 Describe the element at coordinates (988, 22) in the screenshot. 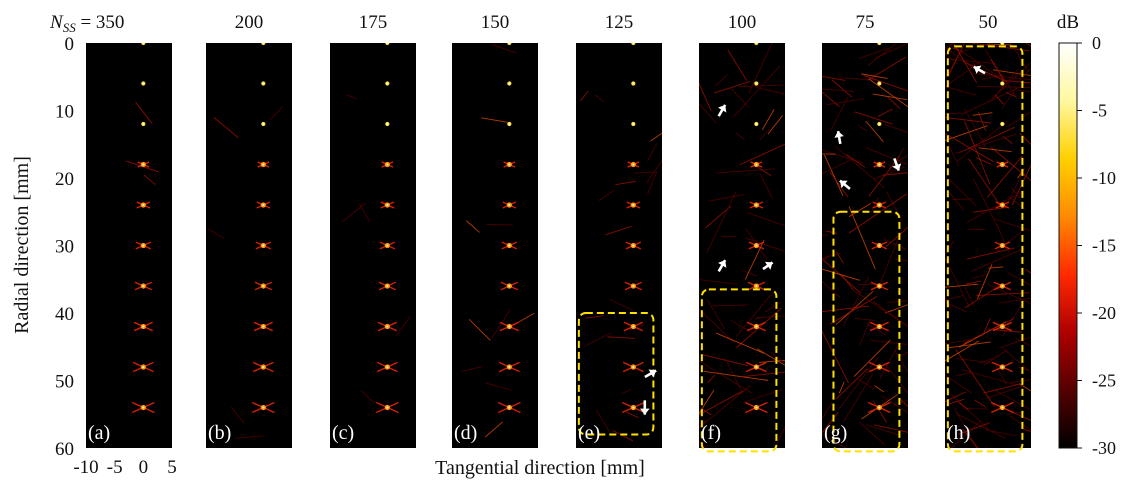

I see `panel-nss-title: 50` at that location.